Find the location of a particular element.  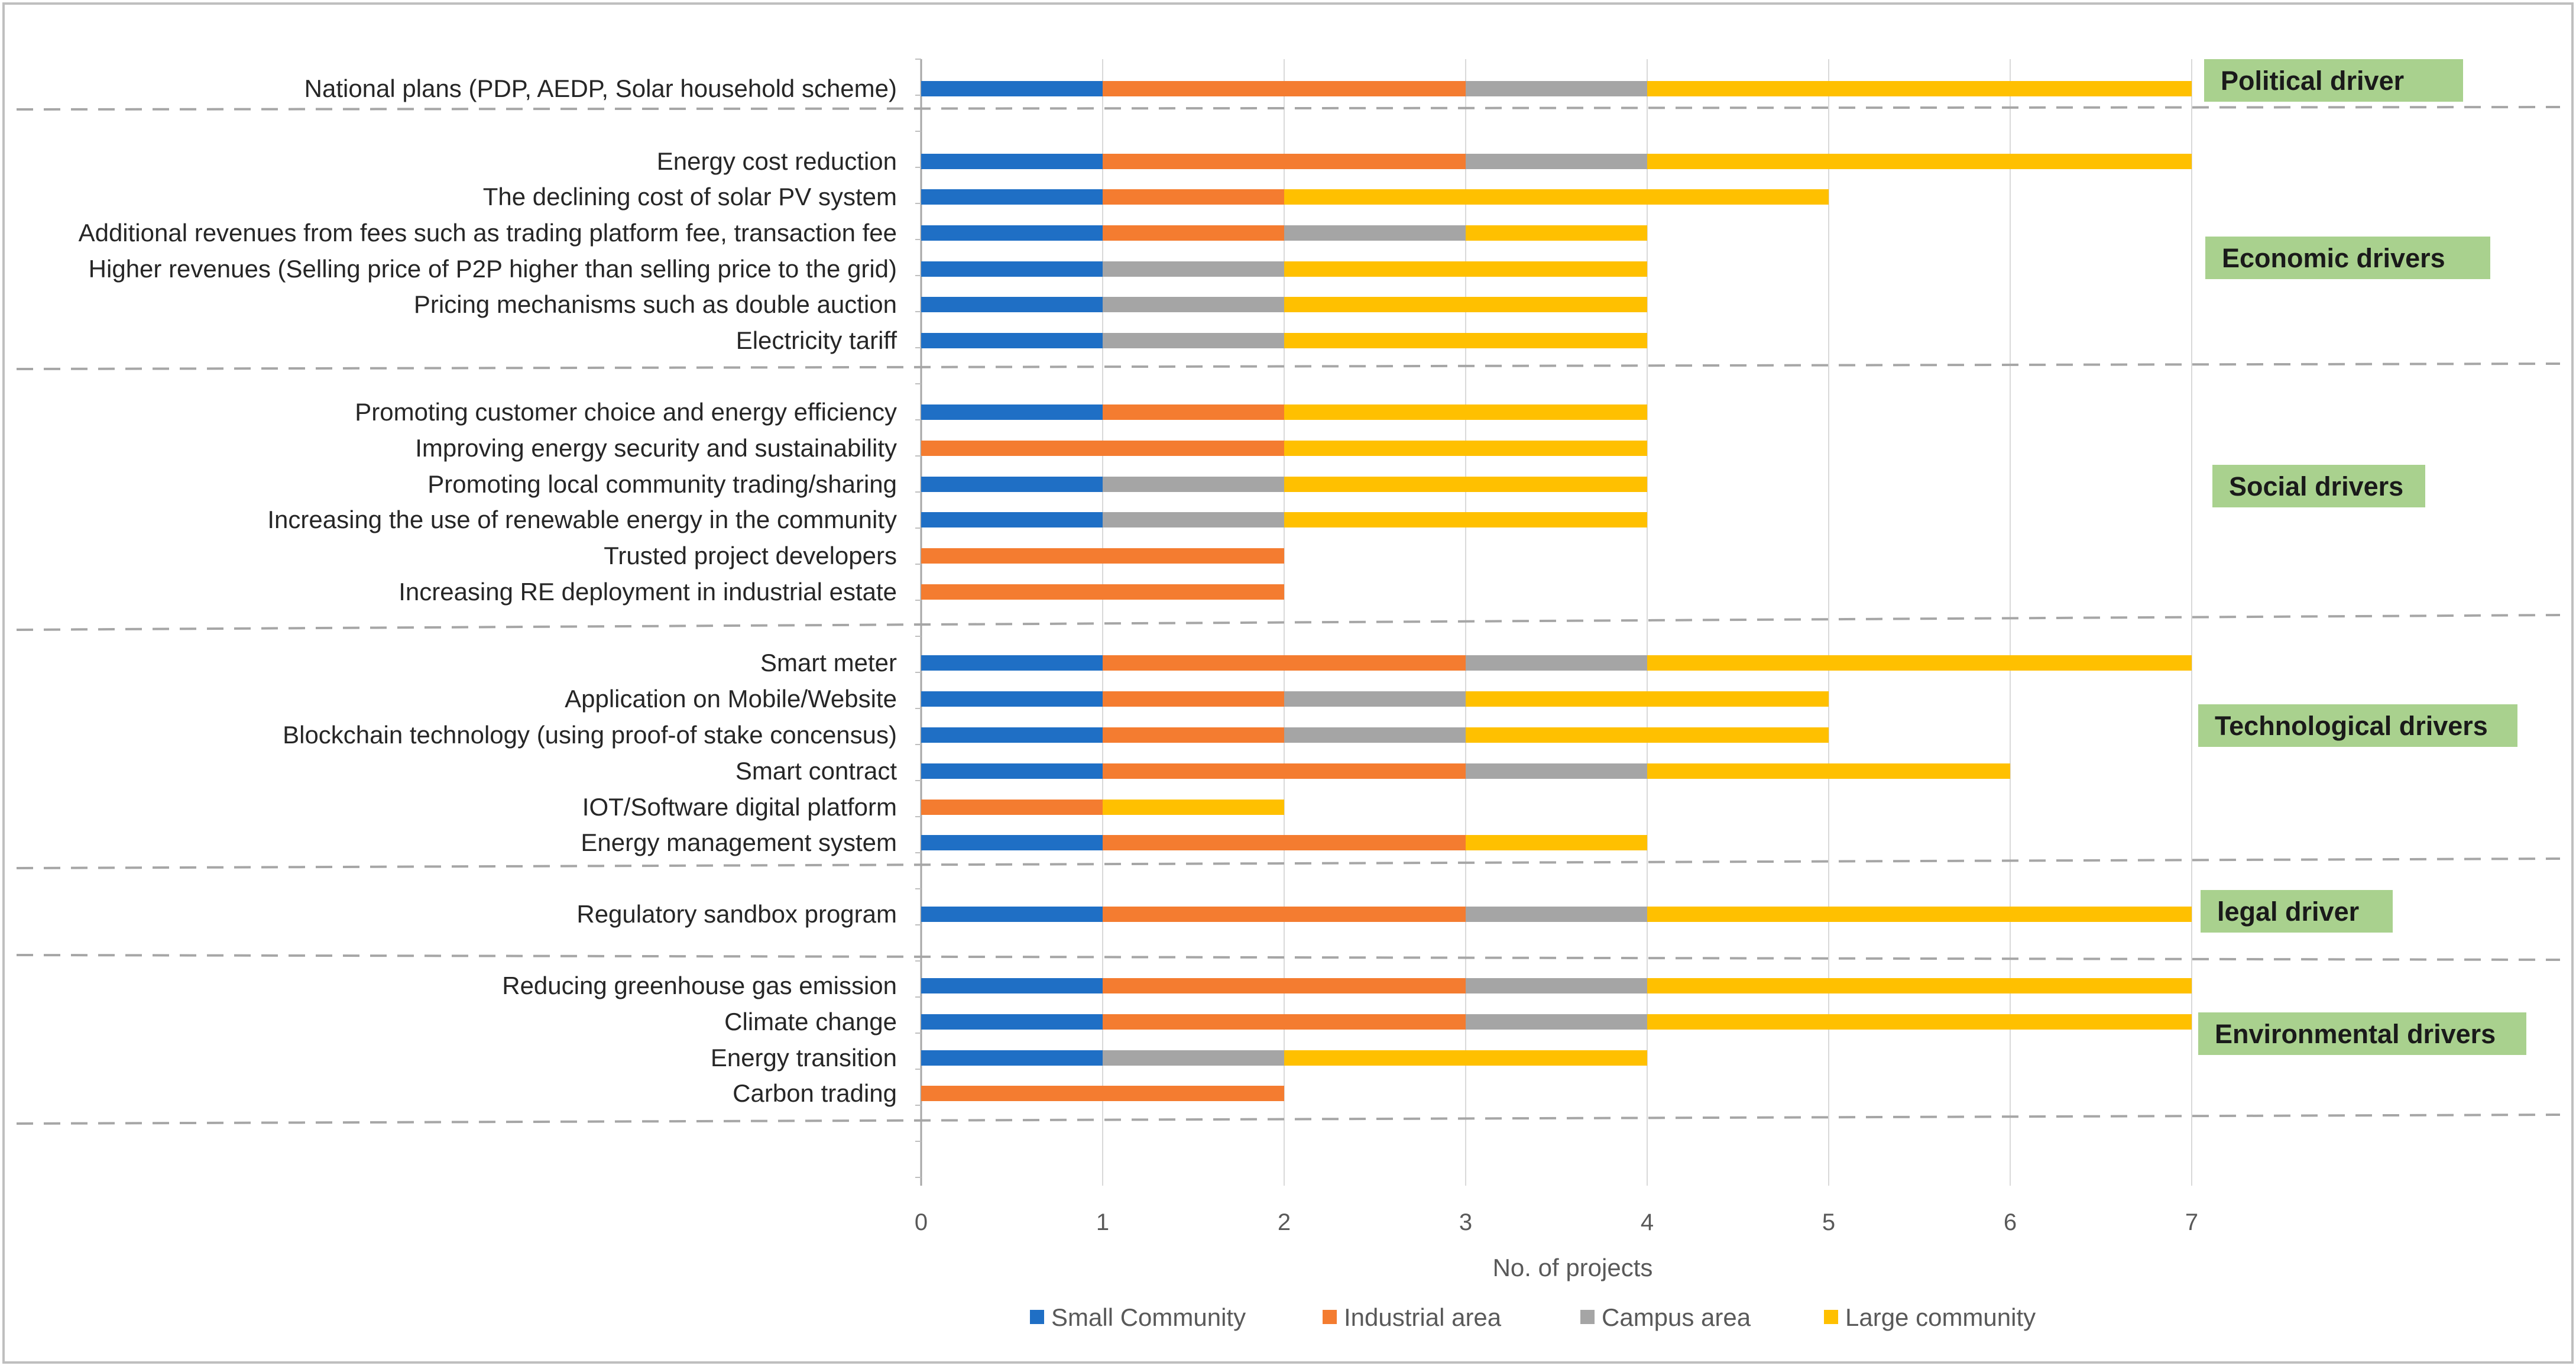

group-label: Technological drivers is located at coordinates (2351, 726).